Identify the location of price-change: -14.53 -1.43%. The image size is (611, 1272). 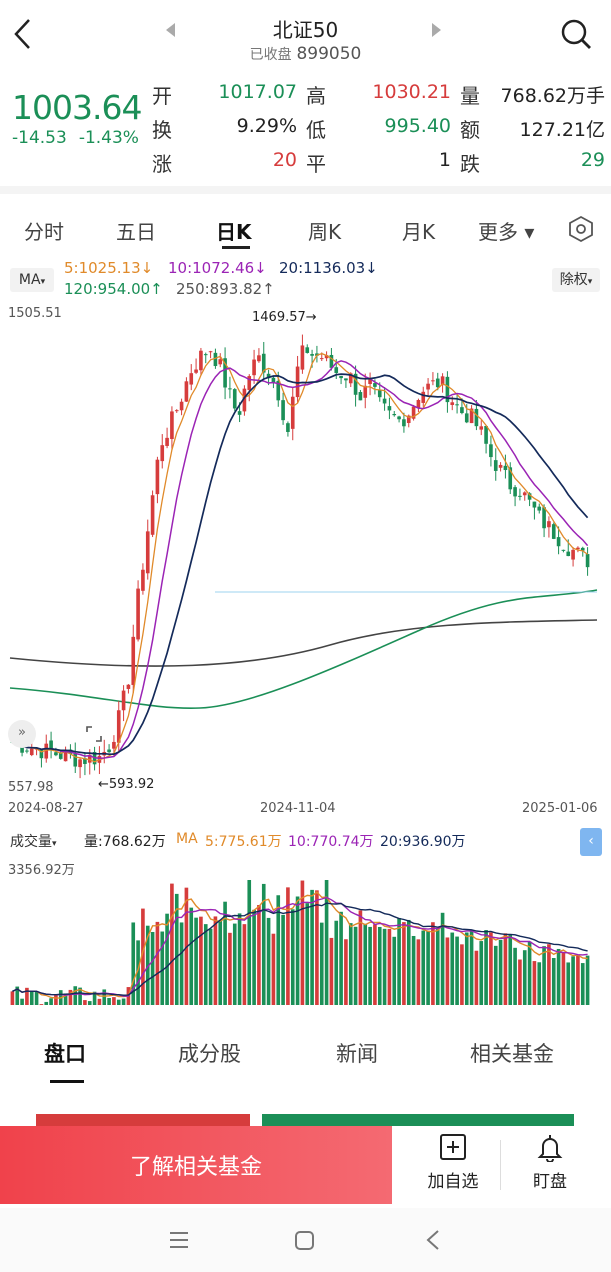
(81, 138).